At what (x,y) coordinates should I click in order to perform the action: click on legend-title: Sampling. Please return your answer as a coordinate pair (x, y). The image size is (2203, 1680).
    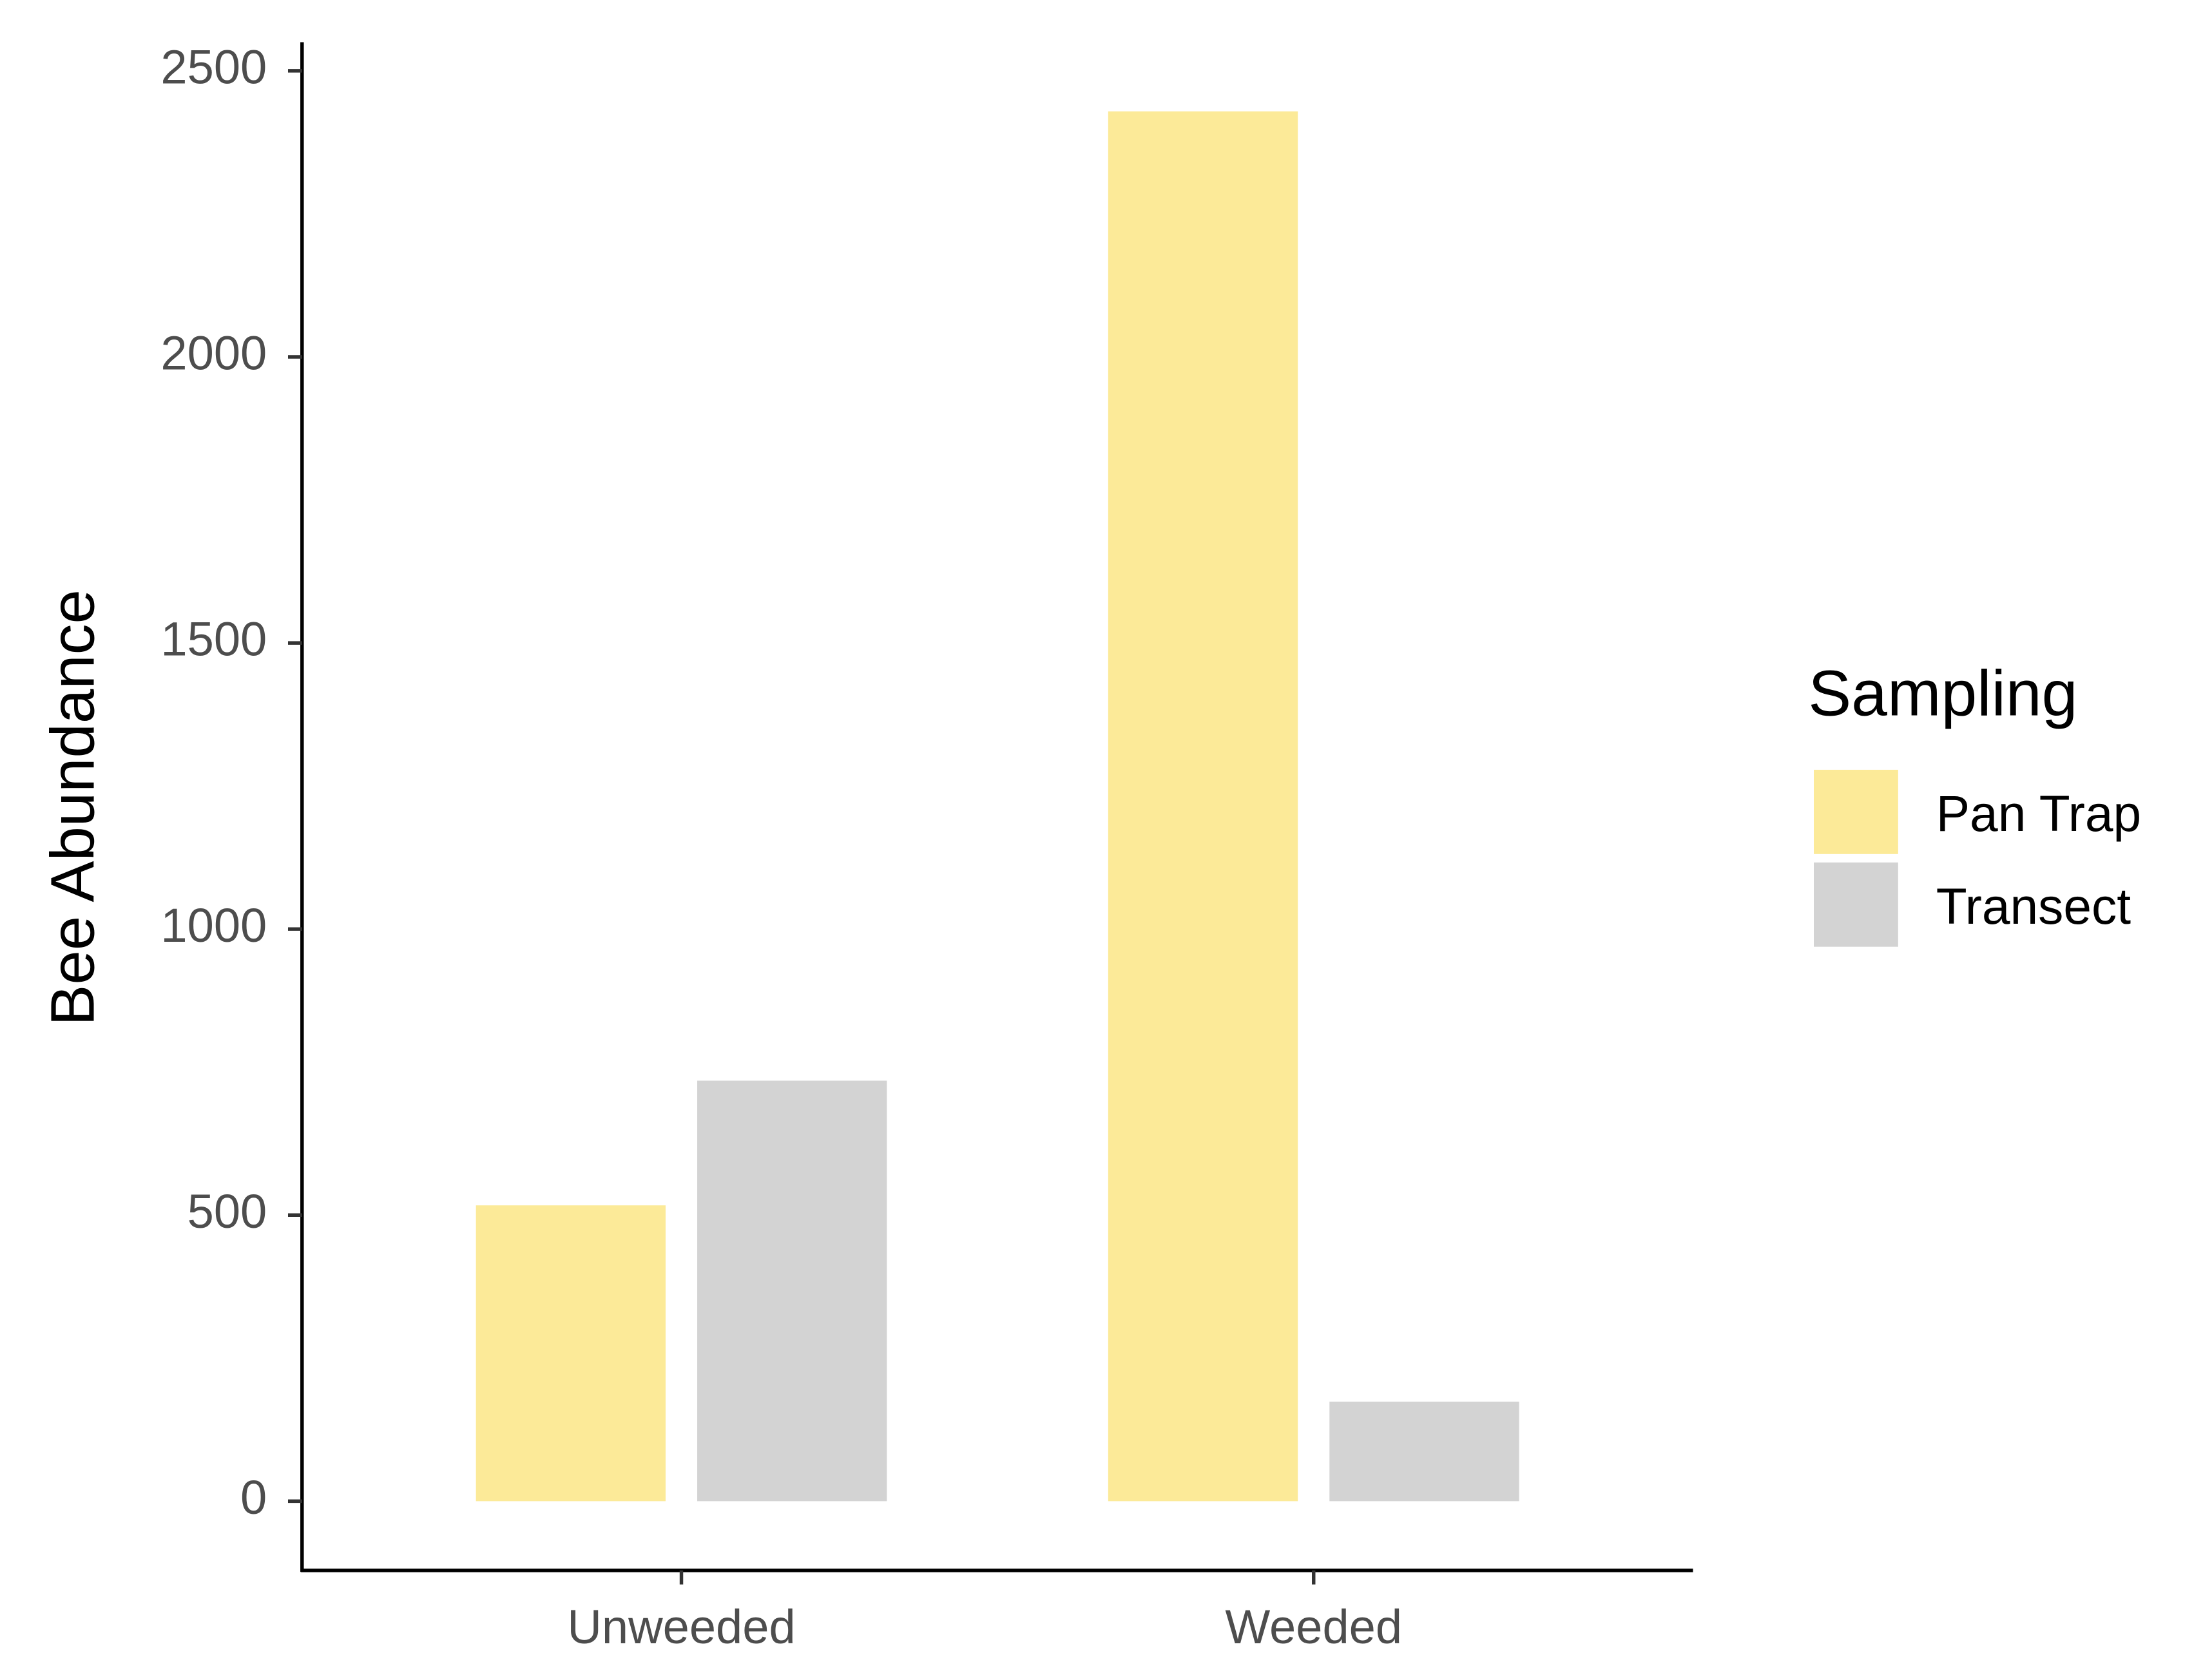
    Looking at the image, I should click on (1942, 693).